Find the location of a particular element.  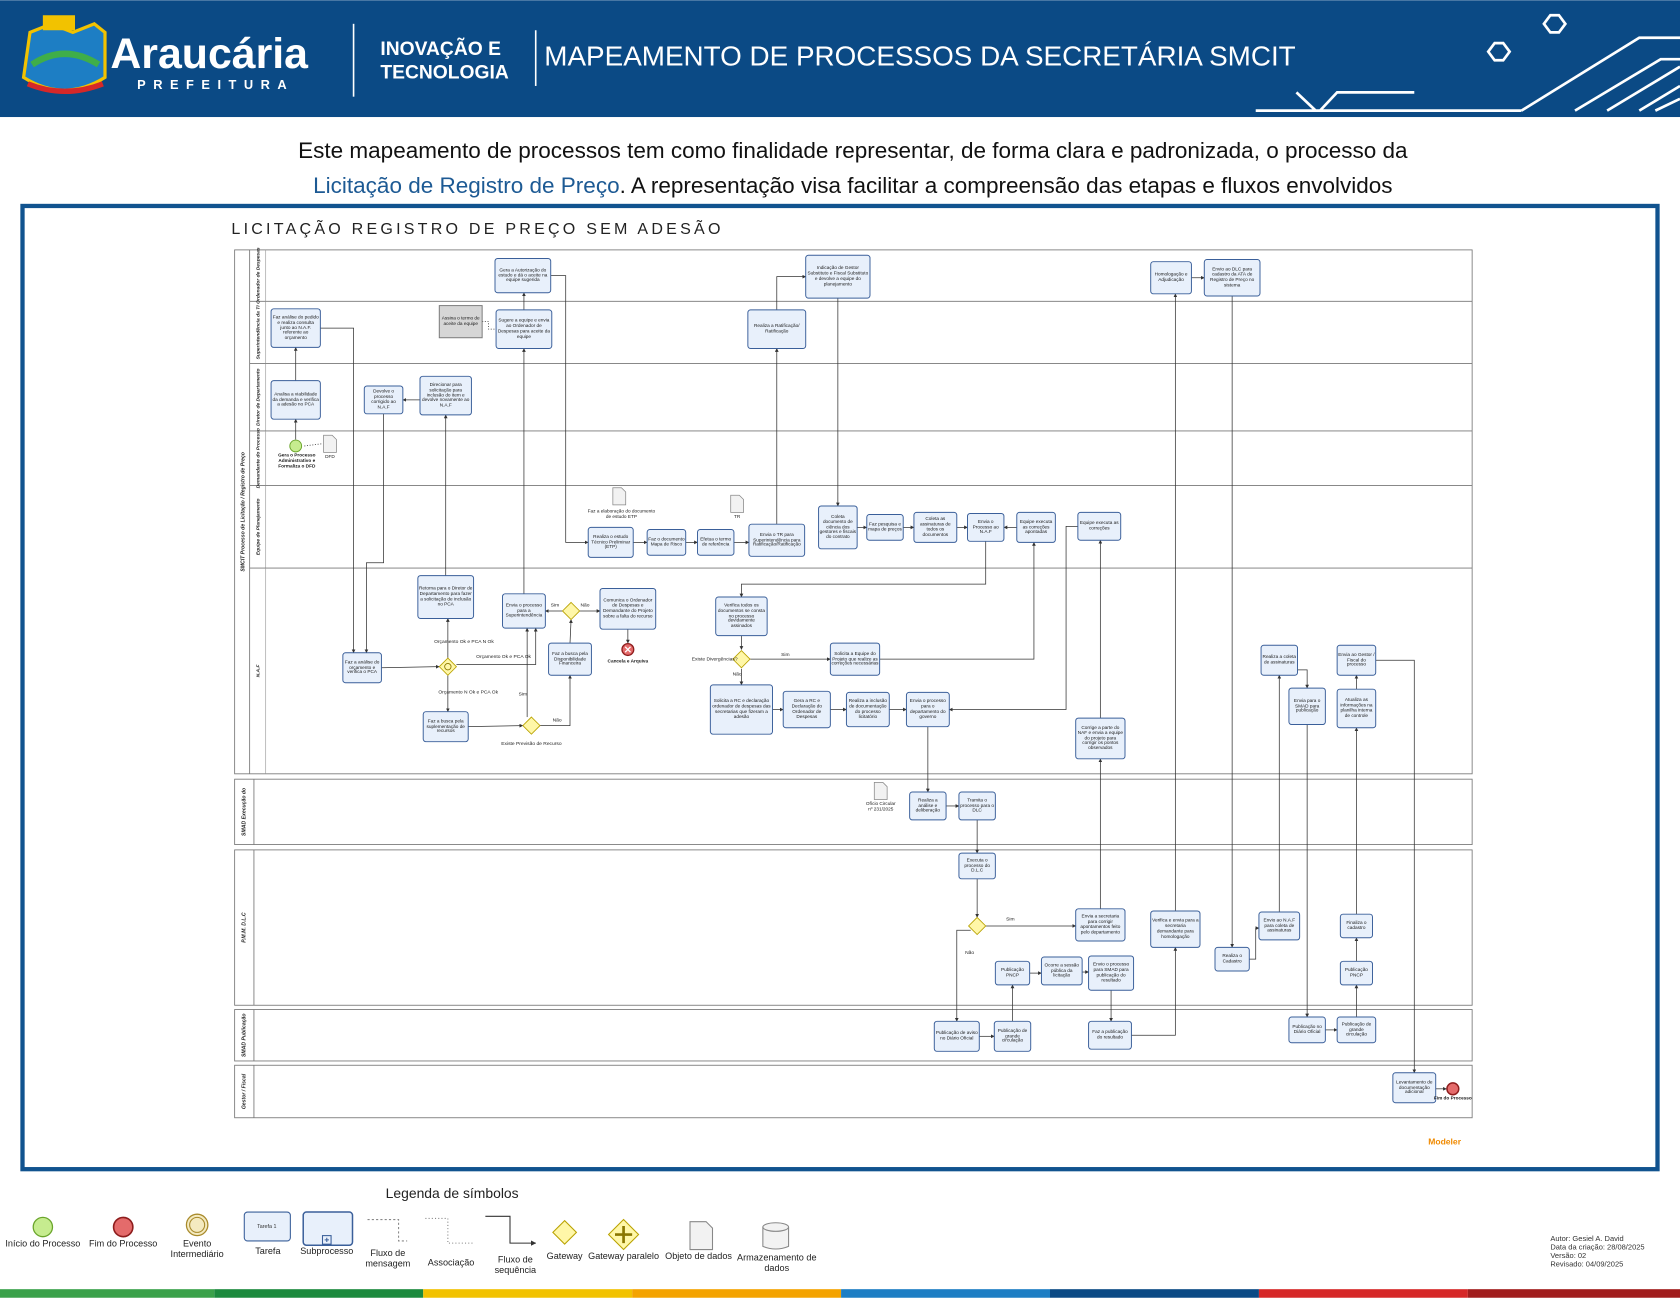

task-box: Levantamento de documentação adicional is located at coordinates (1414, 1087).